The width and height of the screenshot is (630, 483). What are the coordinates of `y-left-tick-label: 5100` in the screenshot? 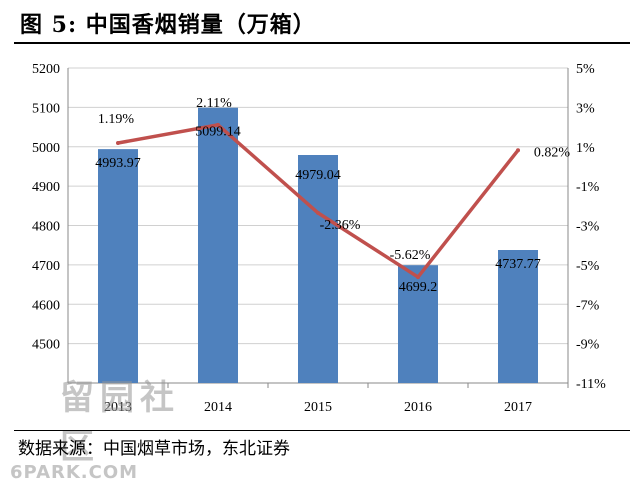 It's located at (46, 108).